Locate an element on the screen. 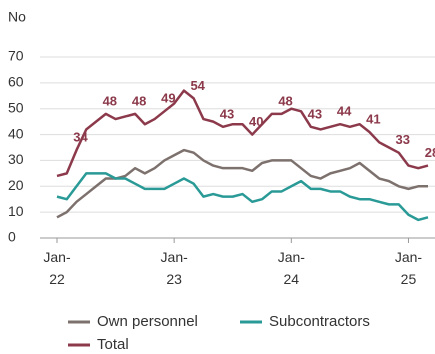  y-tick-label: 10 is located at coordinates (16, 211).